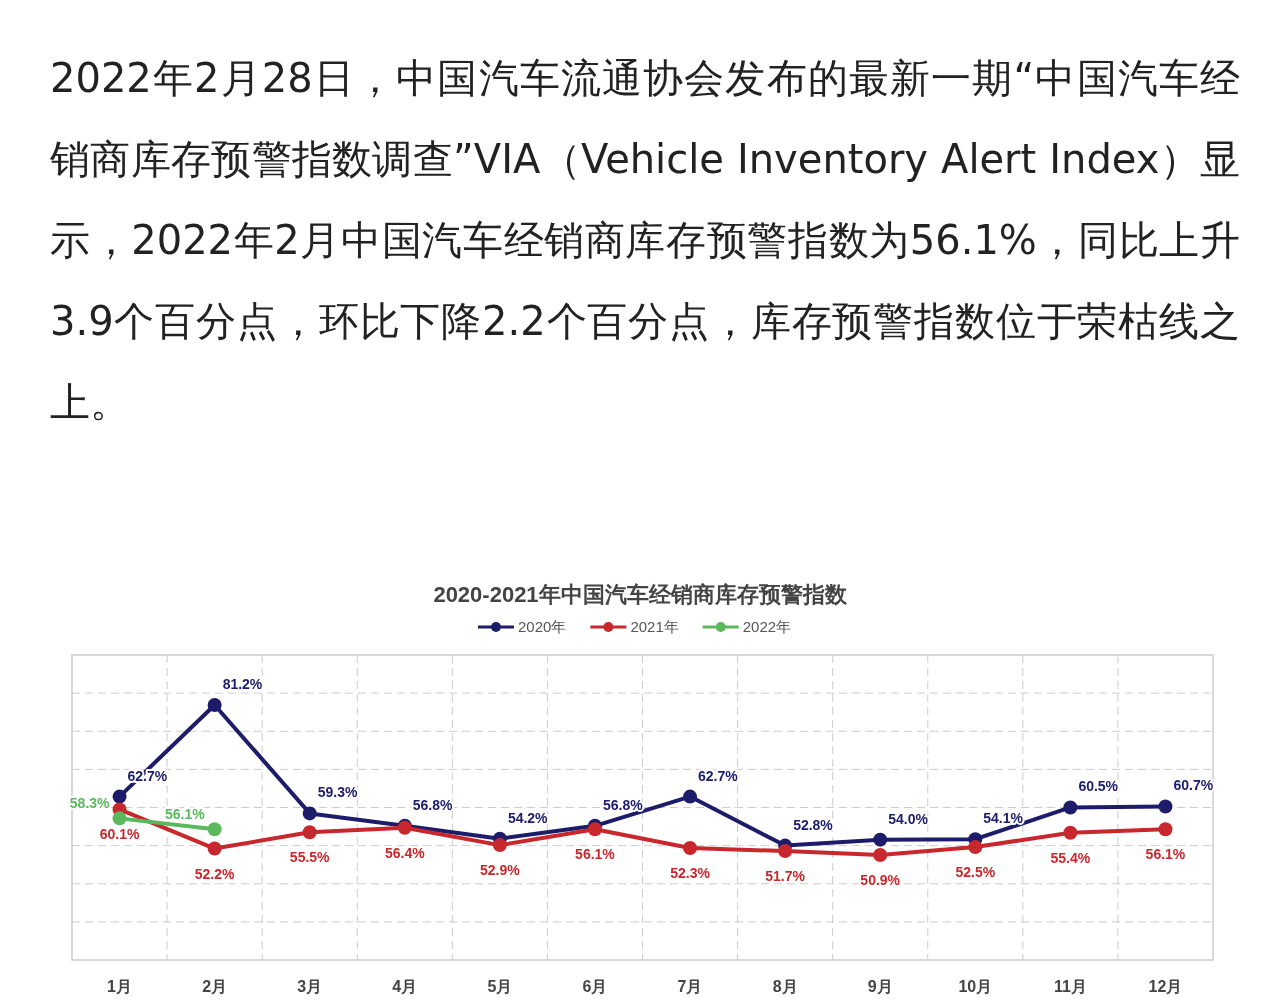 This screenshot has width=1284, height=1006. What do you see at coordinates (785, 876) in the screenshot?
I see `data-label: 51.7%` at bounding box center [785, 876].